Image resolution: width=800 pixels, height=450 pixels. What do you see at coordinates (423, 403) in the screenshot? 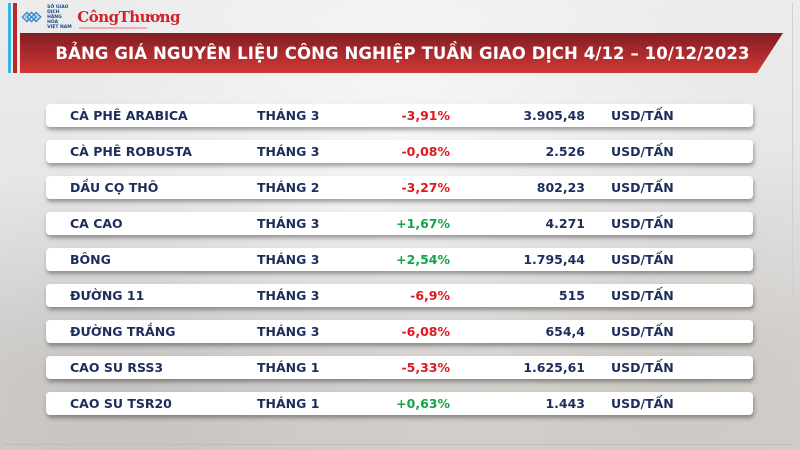
I see `price-change: +0,63%` at bounding box center [423, 403].